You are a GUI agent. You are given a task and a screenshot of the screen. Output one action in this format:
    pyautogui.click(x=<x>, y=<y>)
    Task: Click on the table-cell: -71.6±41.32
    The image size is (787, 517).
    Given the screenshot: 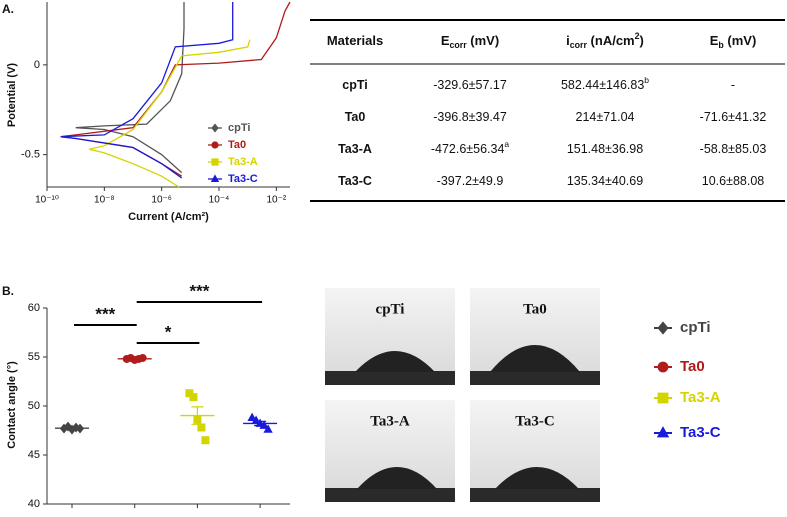 What is the action you would take?
    pyautogui.click(x=733, y=117)
    